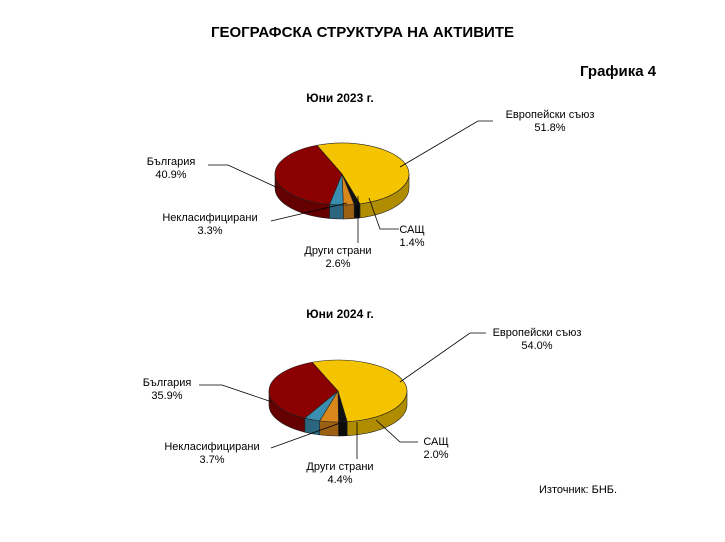  I want to click on page-title: ГЕОГРАФСКА СТРУКТУРА НА АКТИВИТЕ, so click(362, 32).